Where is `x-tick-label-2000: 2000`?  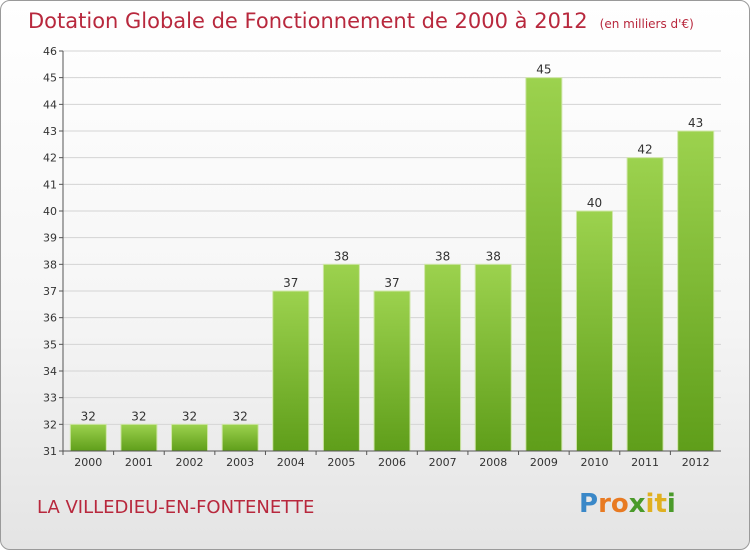 x-tick-label-2000: 2000 is located at coordinates (88, 462).